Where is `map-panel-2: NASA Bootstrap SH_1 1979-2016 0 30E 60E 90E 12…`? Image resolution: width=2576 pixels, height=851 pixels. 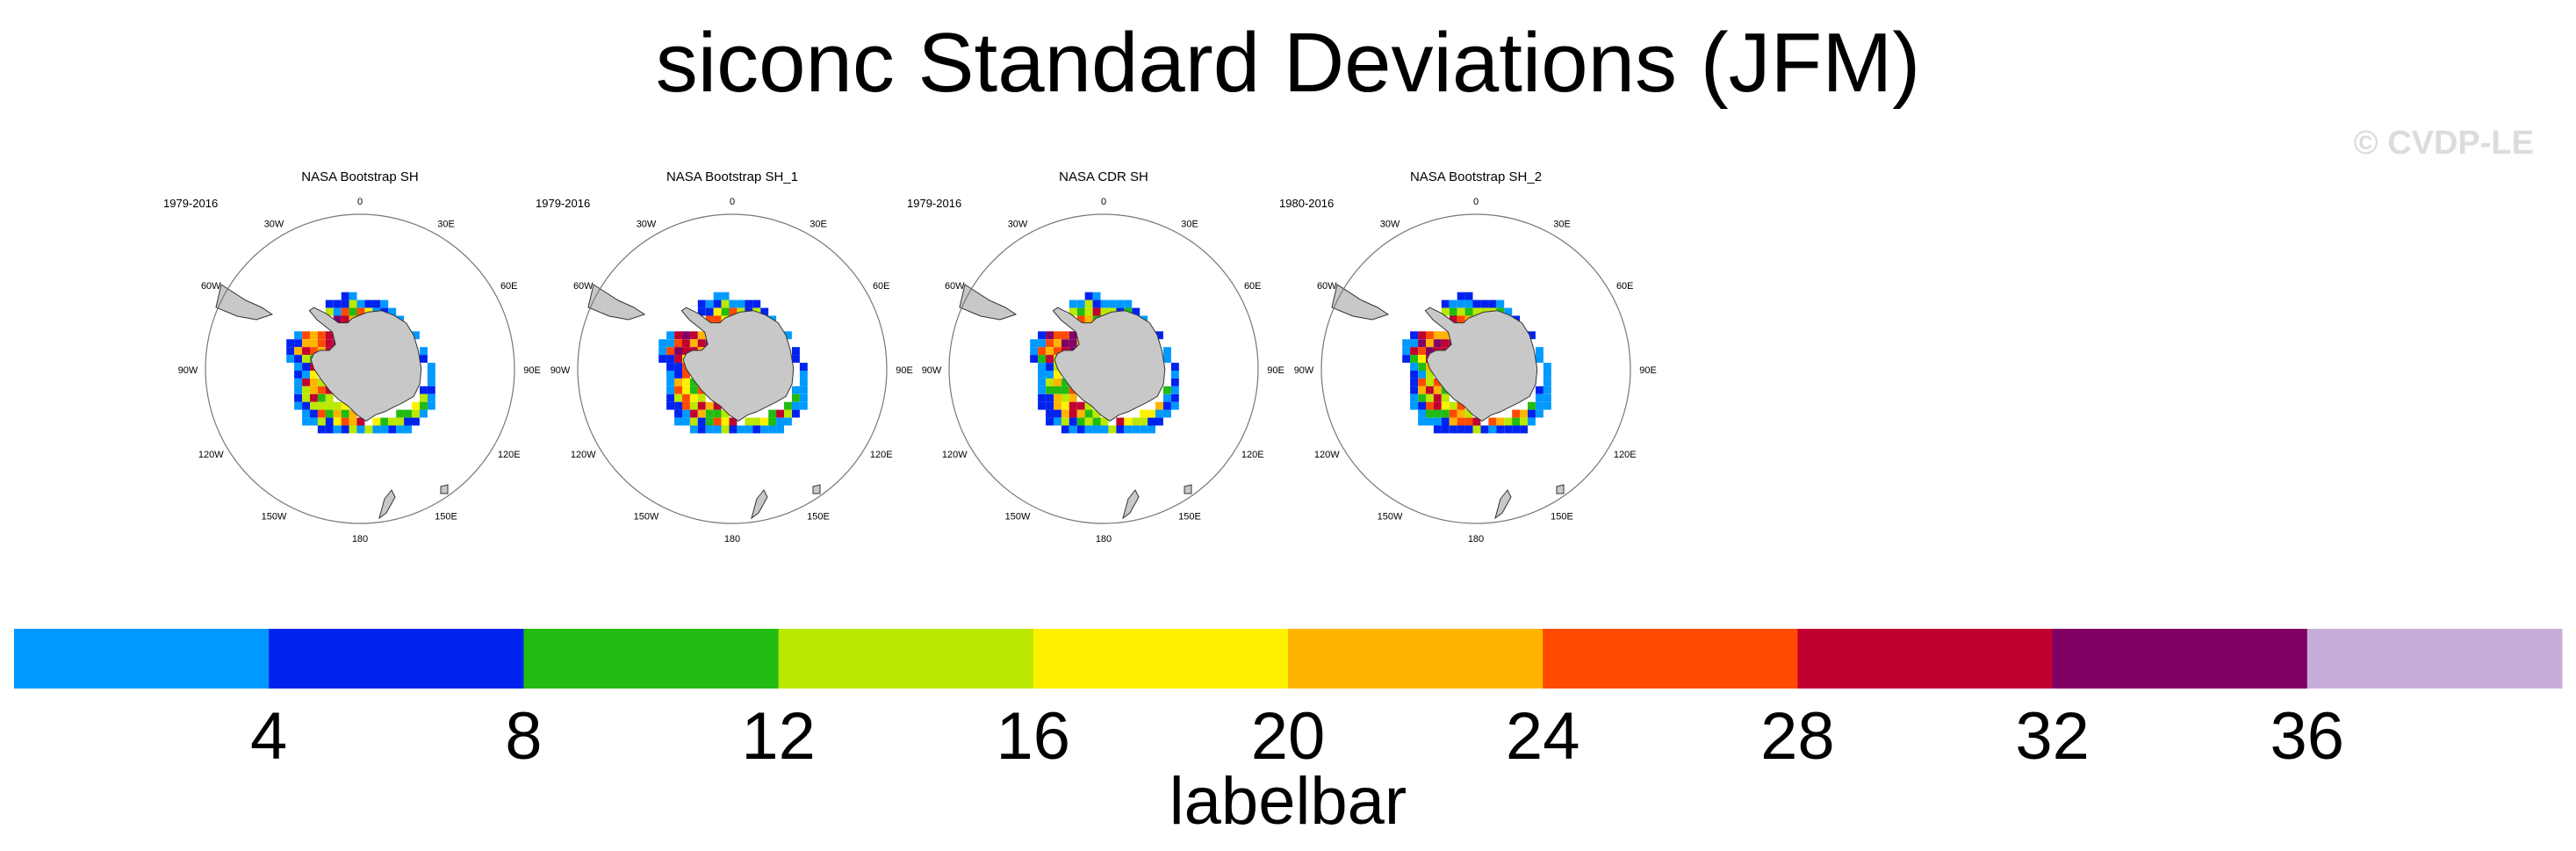 map-panel-2: NASA Bootstrap SH_1 1979-2016 0 30E 60E 90E 12… is located at coordinates (724, 356).